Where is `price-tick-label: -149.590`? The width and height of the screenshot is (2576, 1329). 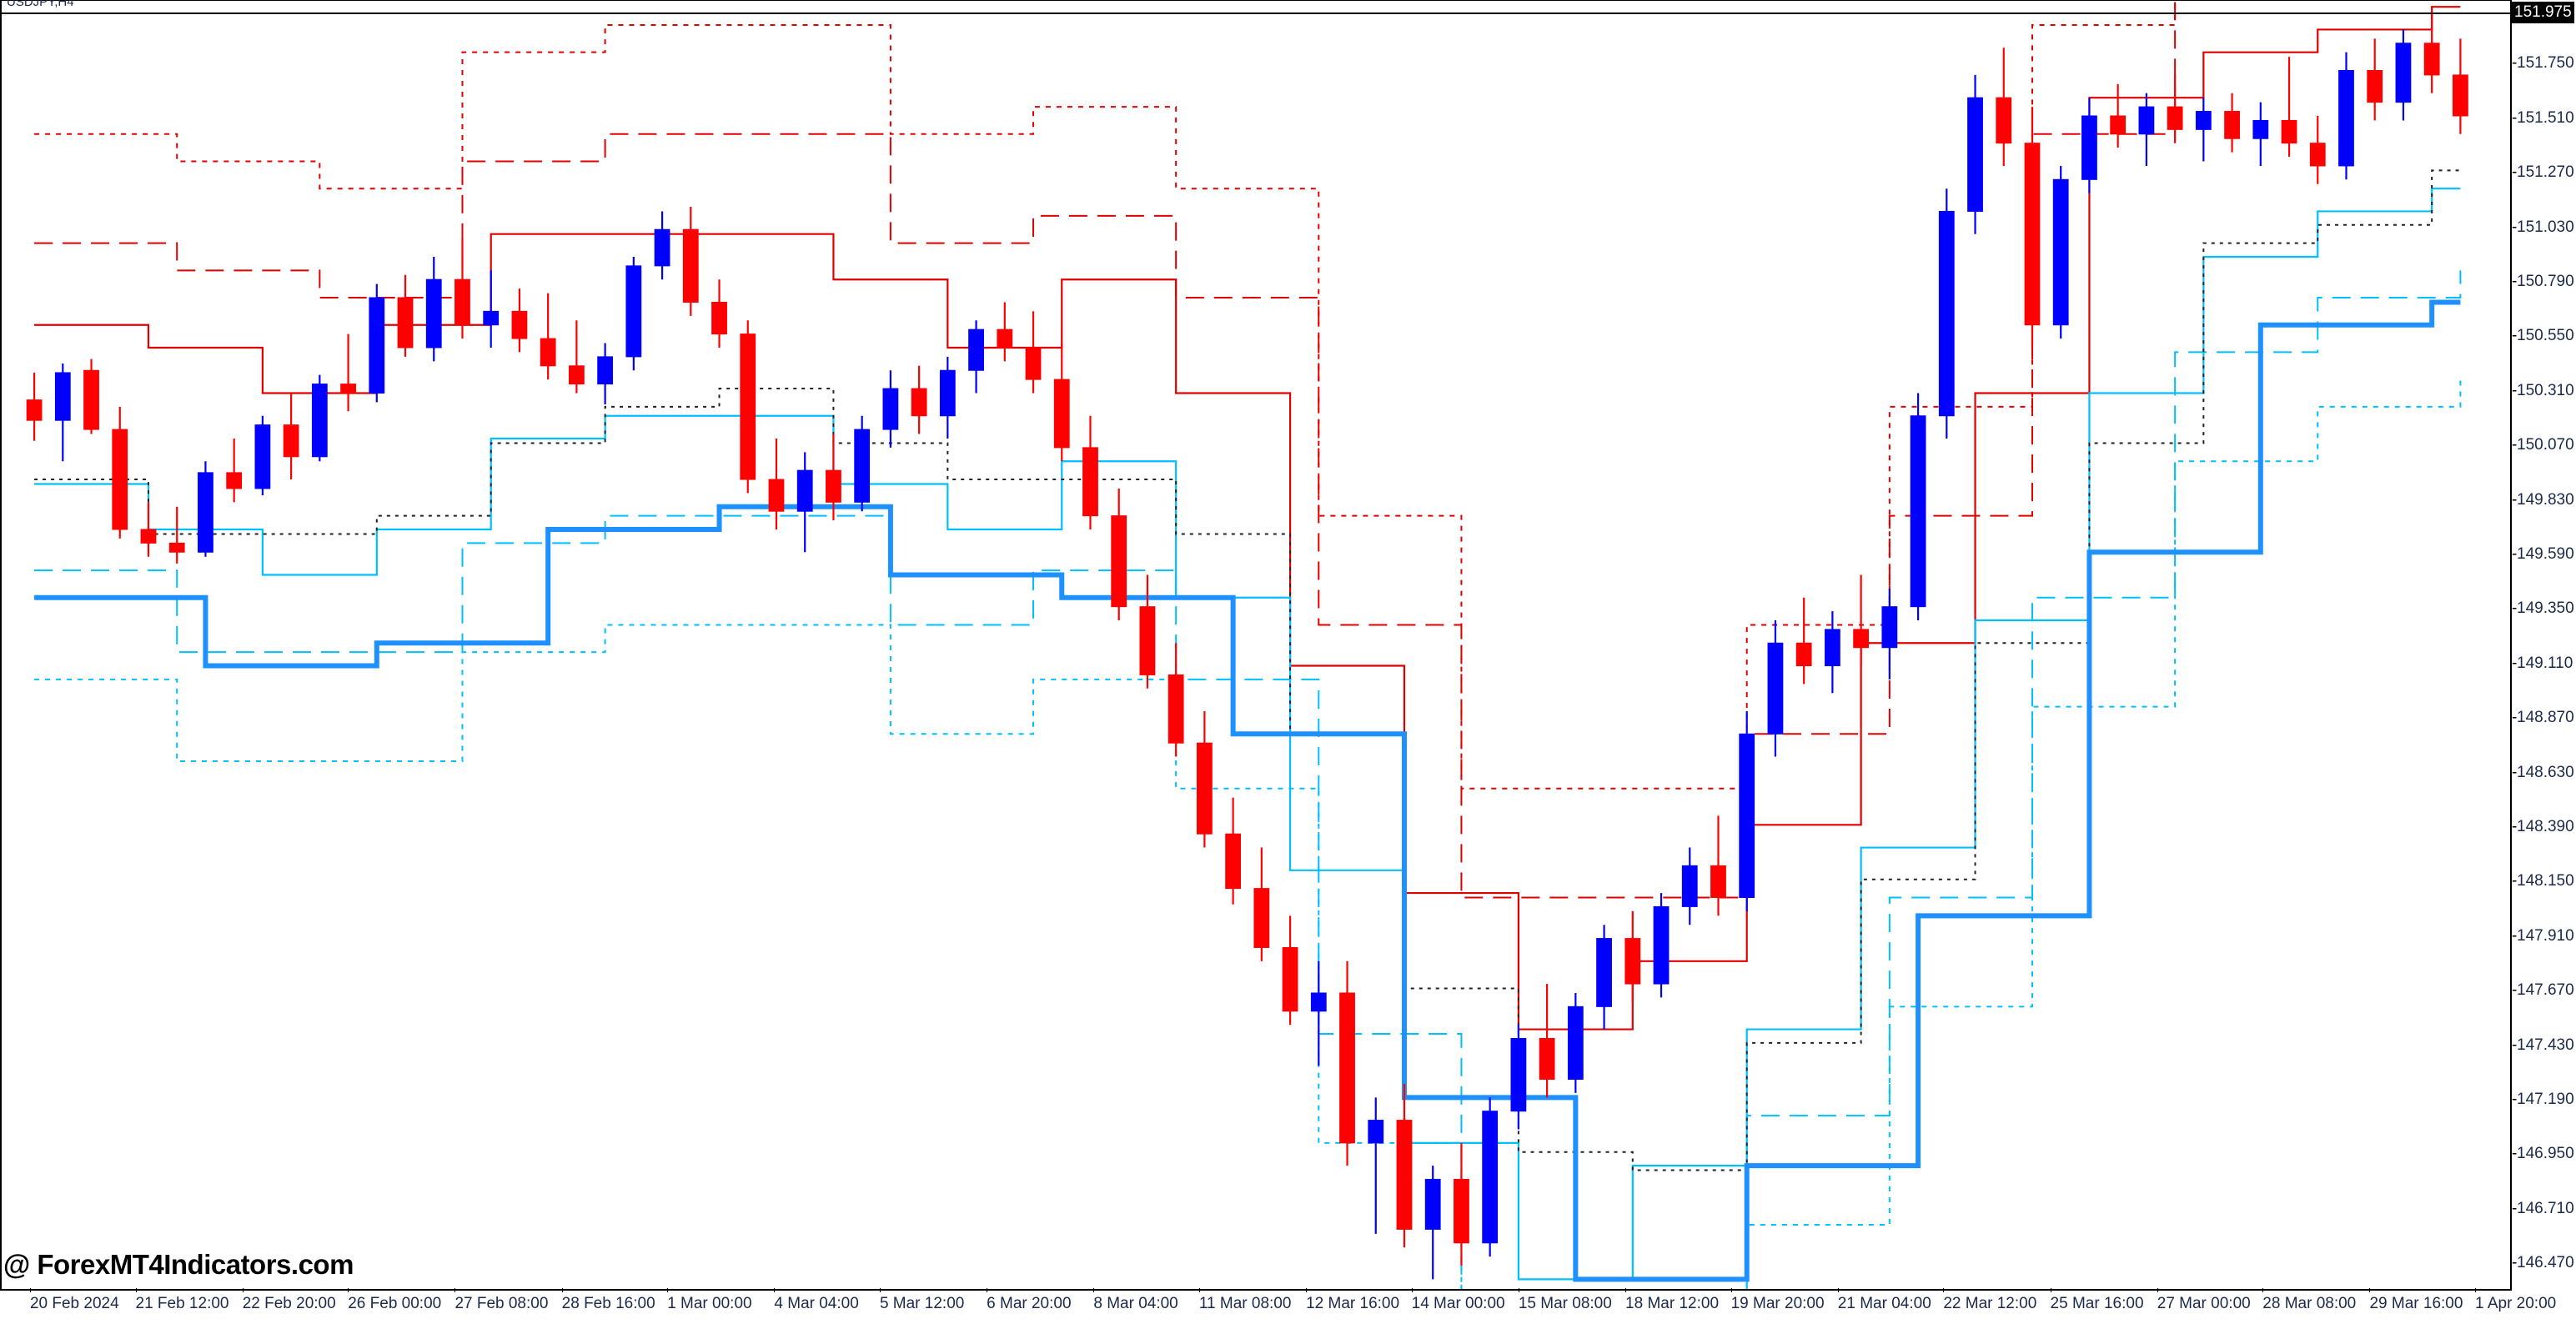 price-tick-label: -149.590 is located at coordinates (2544, 553).